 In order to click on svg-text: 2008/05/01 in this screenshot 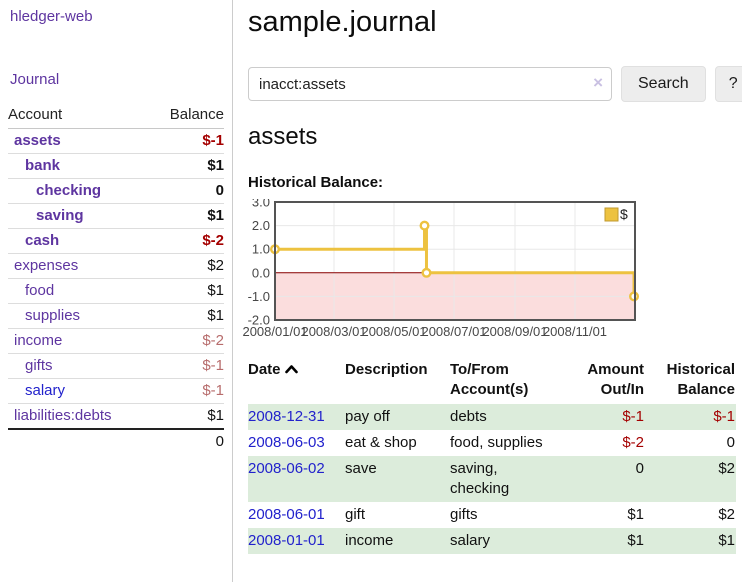, I will do `click(393, 331)`.